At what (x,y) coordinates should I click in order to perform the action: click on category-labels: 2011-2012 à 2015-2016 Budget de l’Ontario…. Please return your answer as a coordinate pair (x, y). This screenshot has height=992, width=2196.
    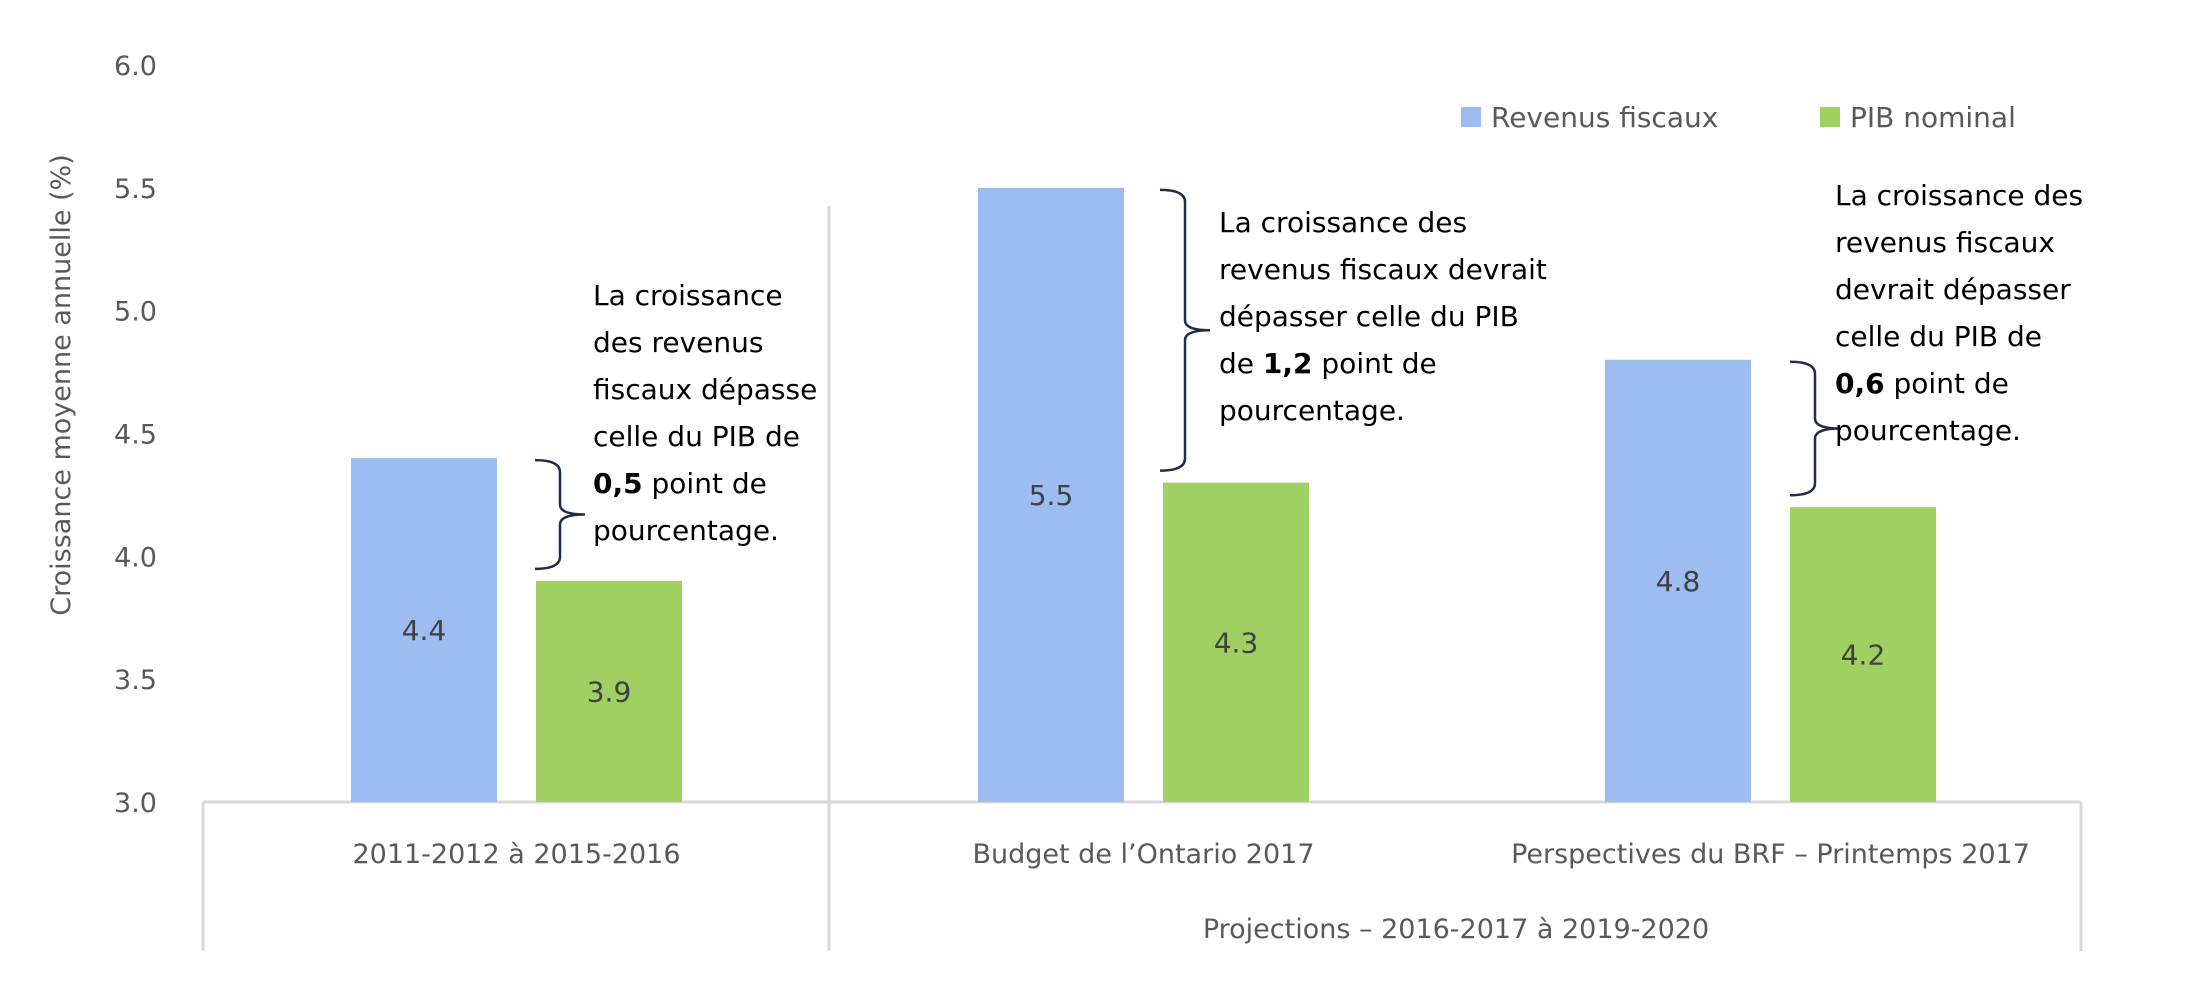
    Looking at the image, I should click on (1190, 854).